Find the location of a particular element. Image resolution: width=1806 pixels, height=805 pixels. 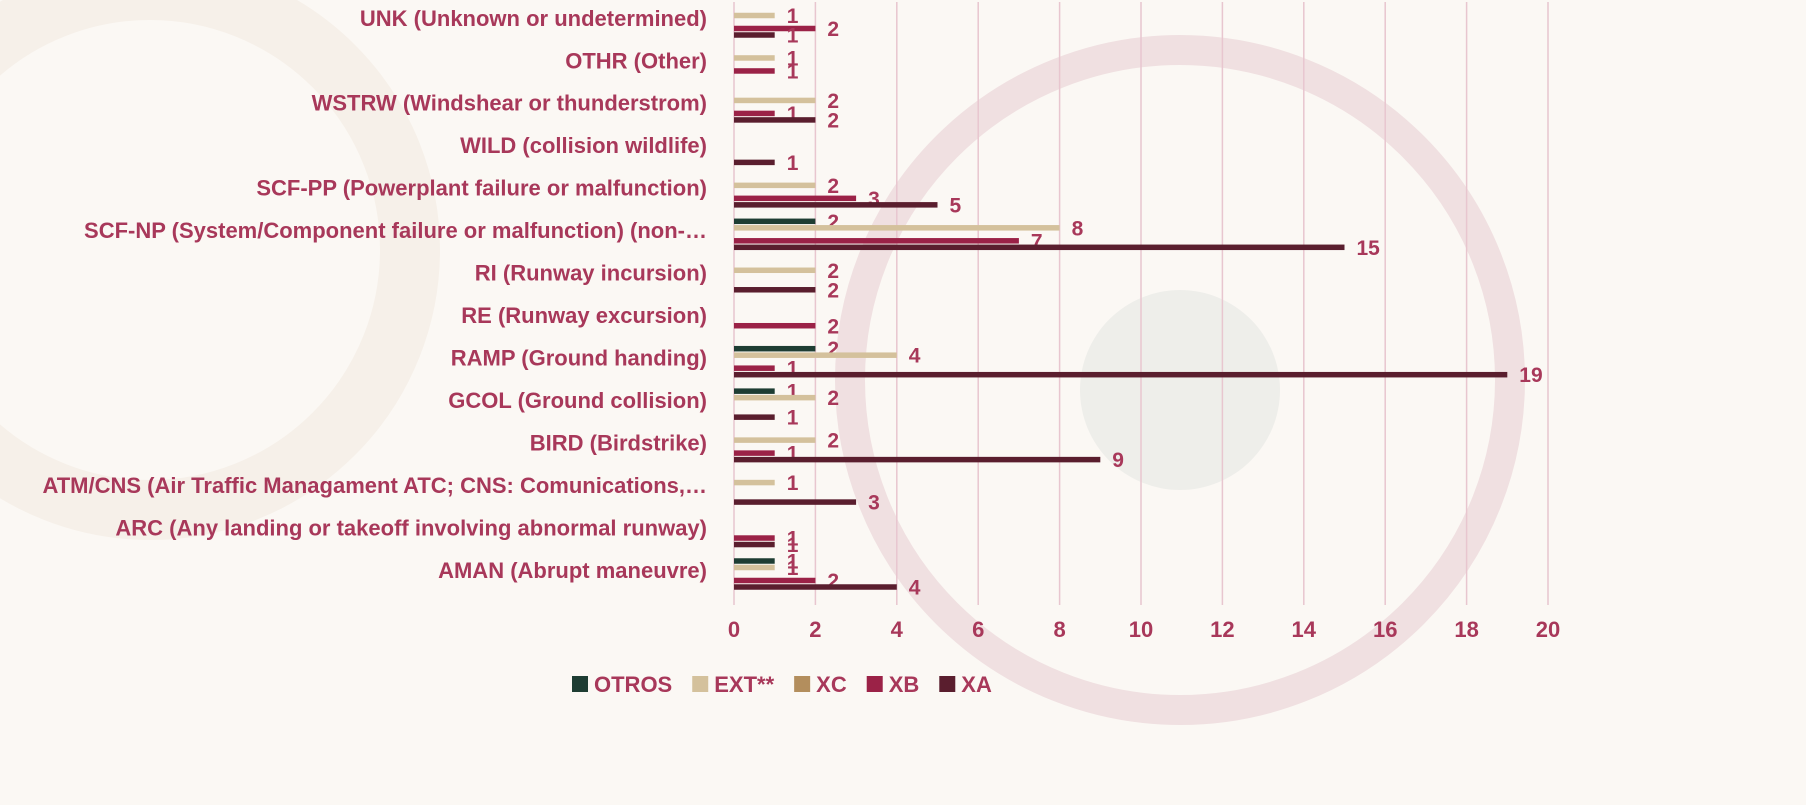

x-tick-label: 20 is located at coordinates (1548, 629).